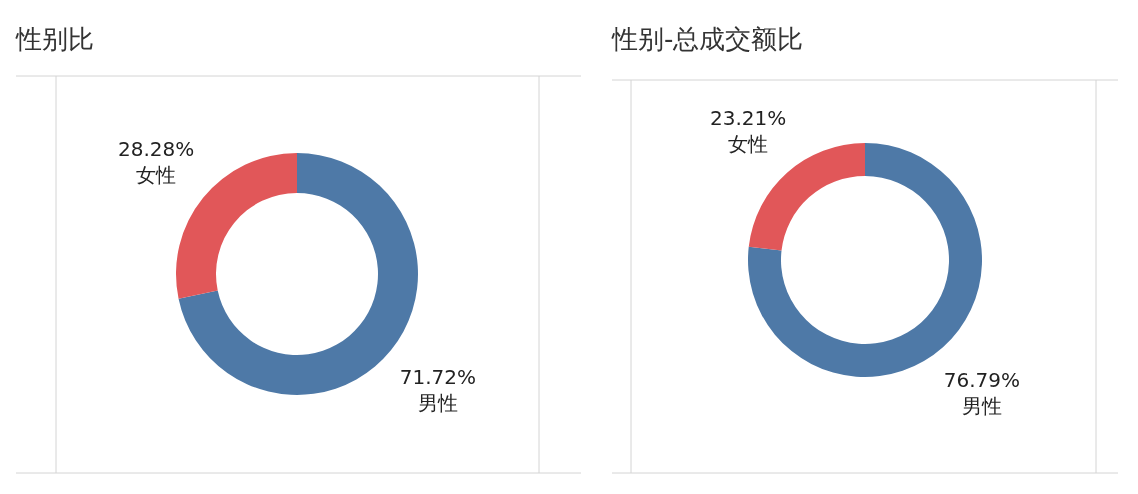  What do you see at coordinates (437, 377) in the screenshot?
I see `data-label: 71.72%` at bounding box center [437, 377].